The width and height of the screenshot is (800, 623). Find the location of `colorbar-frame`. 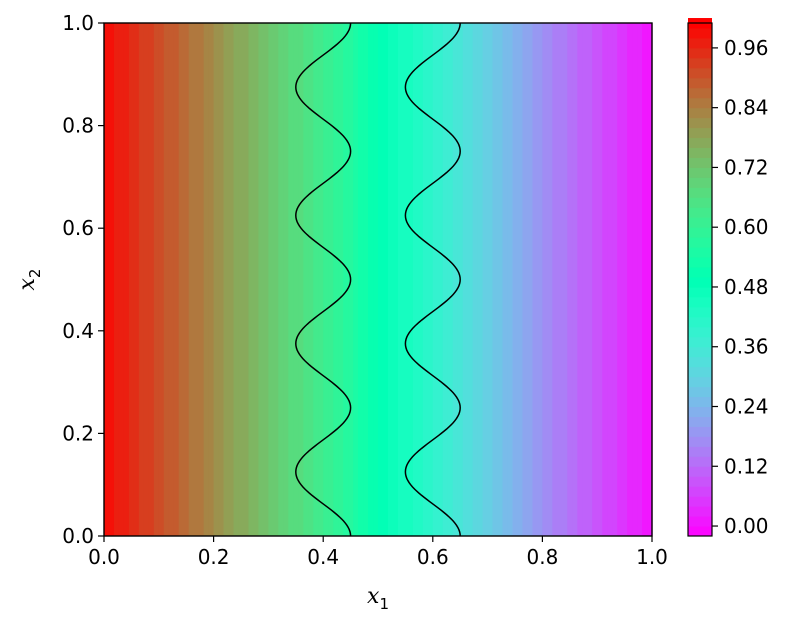

colorbar-frame is located at coordinates (700, 279).